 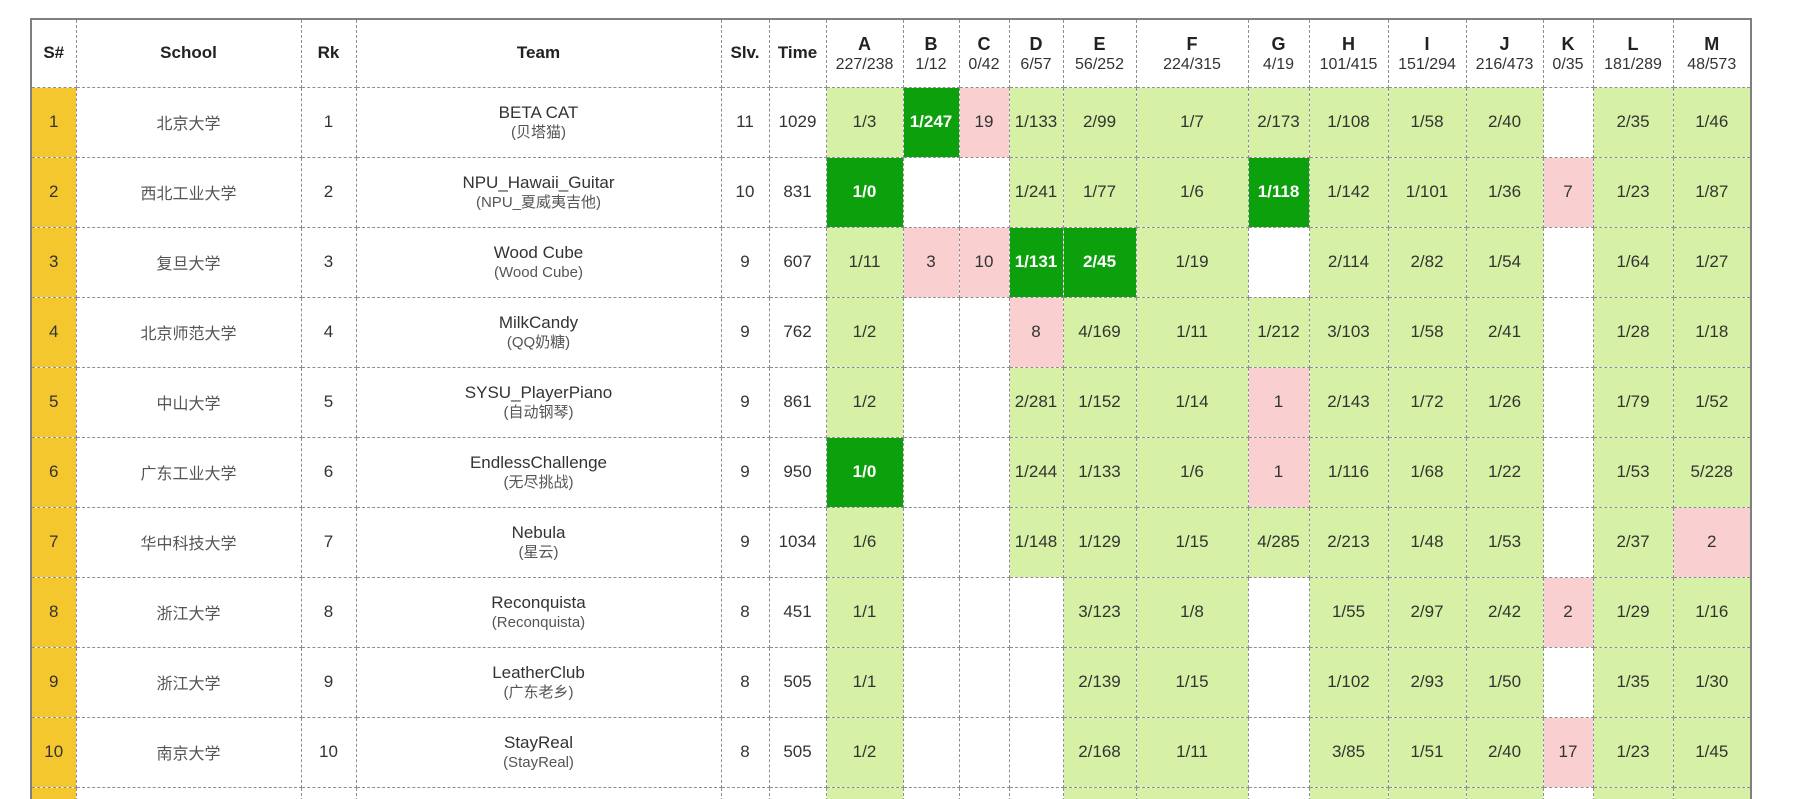 What do you see at coordinates (538, 792) in the screenshot?
I see `team-cell` at bounding box center [538, 792].